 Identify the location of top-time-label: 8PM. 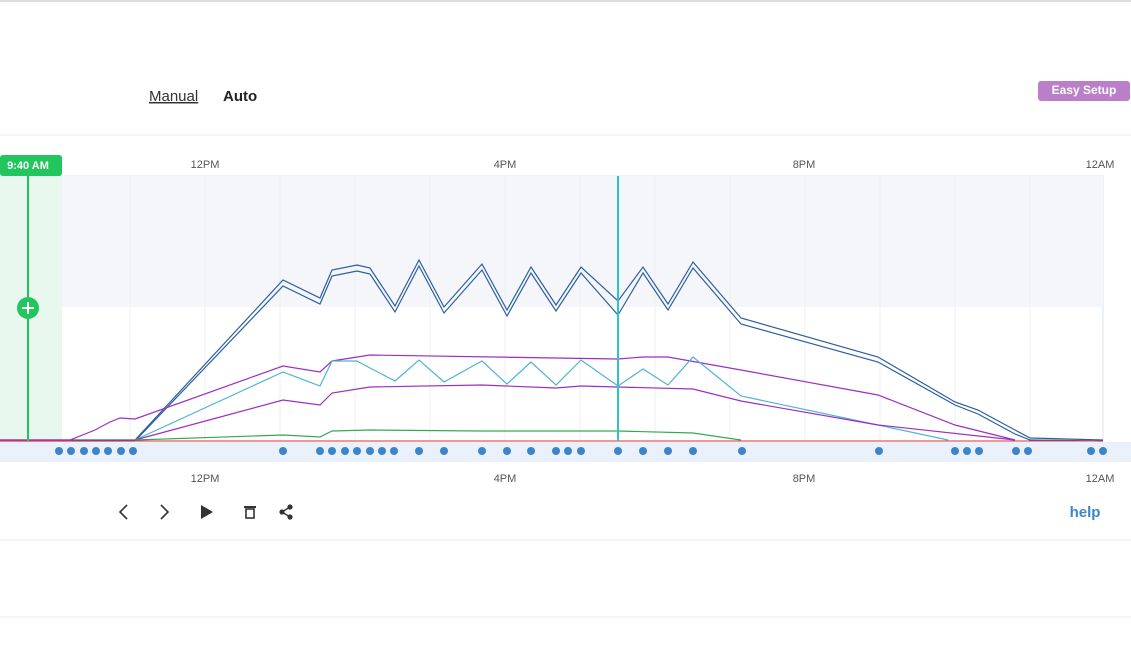
(804, 165).